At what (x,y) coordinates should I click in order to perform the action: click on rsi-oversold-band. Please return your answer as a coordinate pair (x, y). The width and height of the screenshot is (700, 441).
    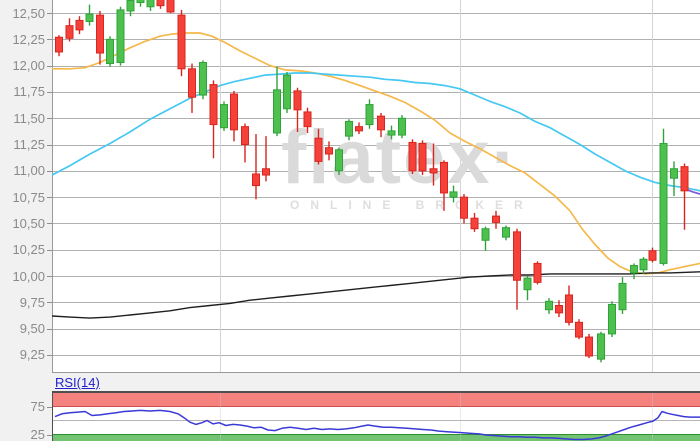
    Looking at the image, I should click on (376, 437).